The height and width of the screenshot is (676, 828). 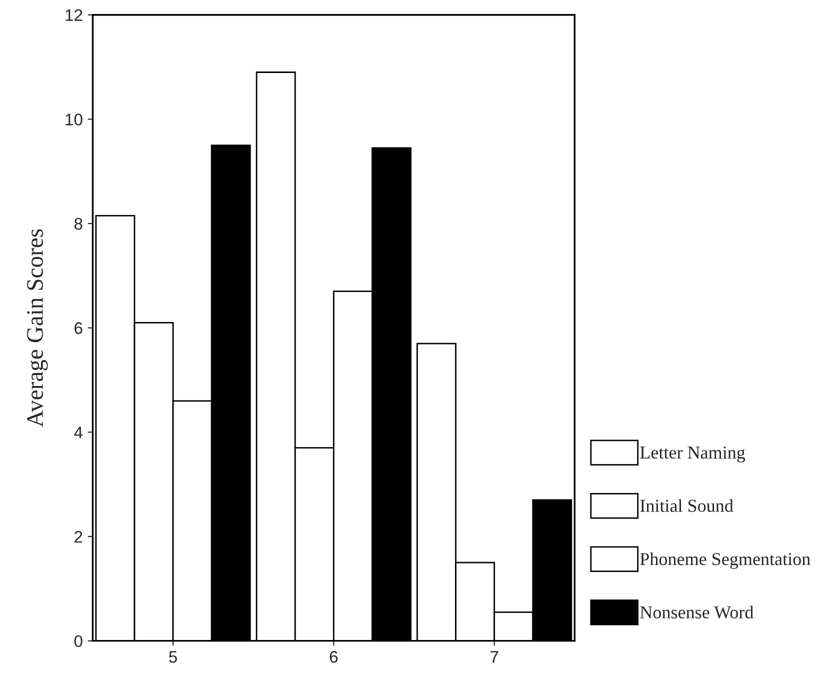 I want to click on y-tick-label: 8, so click(x=78, y=224).